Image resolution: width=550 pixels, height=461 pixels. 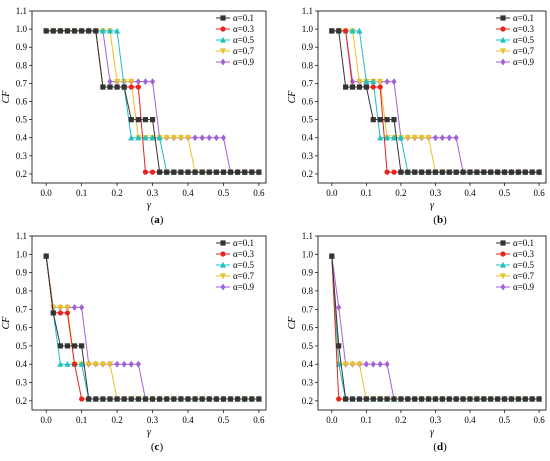 What do you see at coordinates (292, 323) in the screenshot?
I see `y-axis-title: CF` at bounding box center [292, 323].